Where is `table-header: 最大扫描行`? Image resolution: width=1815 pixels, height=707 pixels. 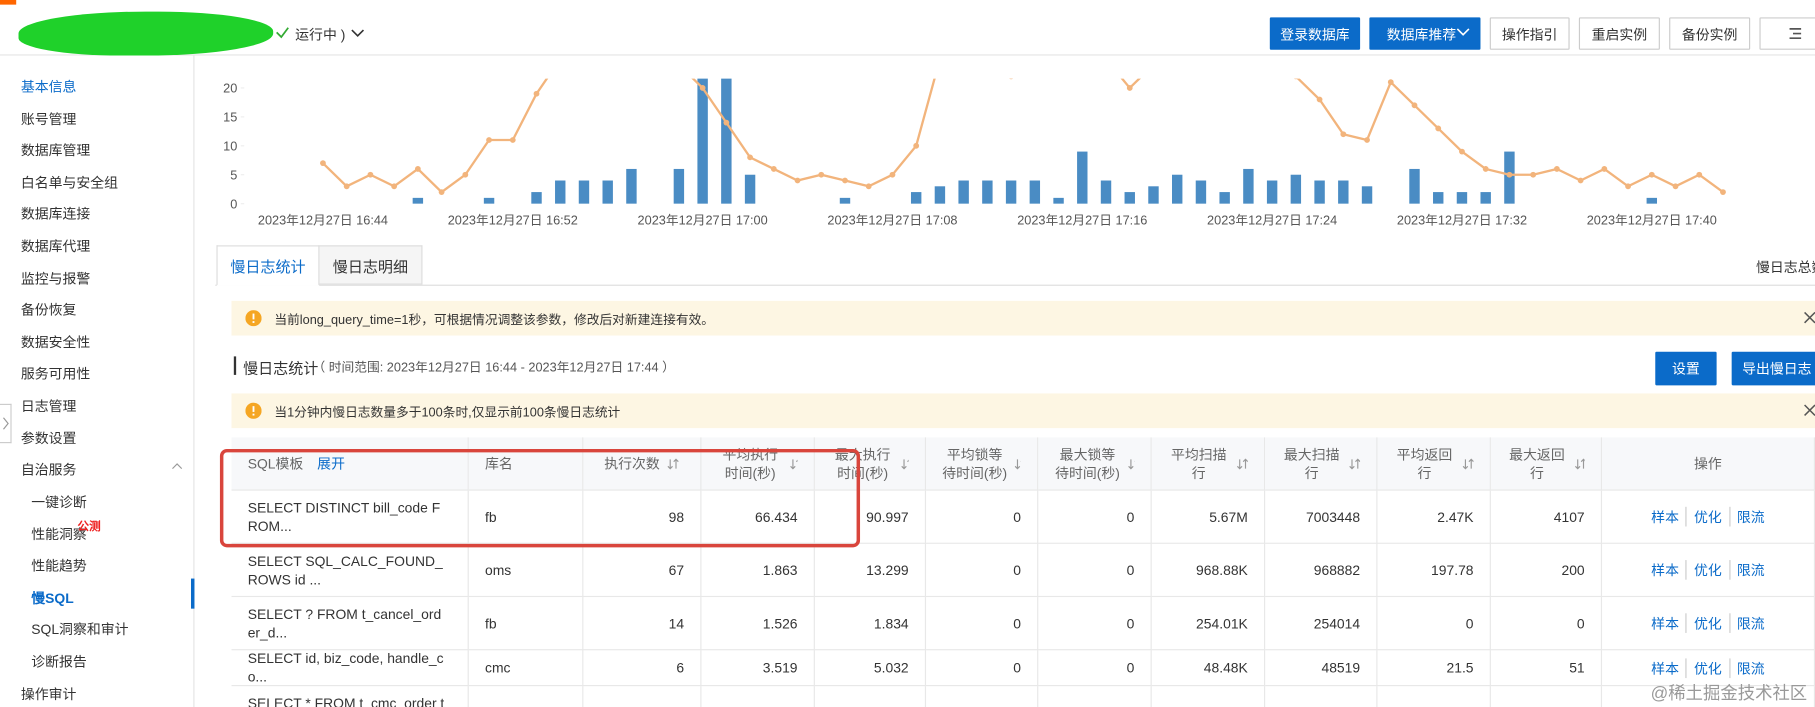 table-header: 最大扫描行 is located at coordinates (1321, 464).